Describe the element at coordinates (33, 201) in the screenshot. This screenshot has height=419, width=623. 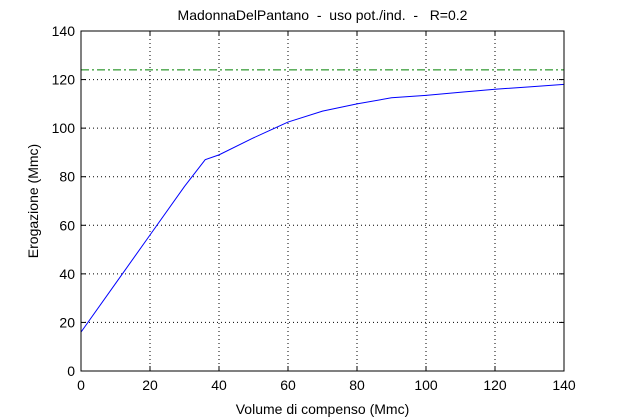
I see `y-axis-label: Erogazione (Mmc)` at that location.